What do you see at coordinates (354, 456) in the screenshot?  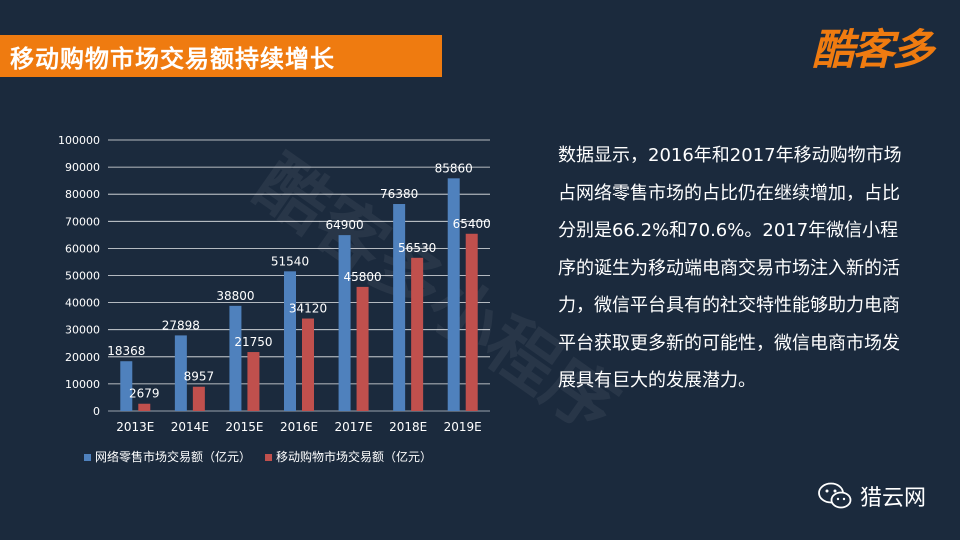 I see `legend-label: 移动购物市场交易额（亿元）` at bounding box center [354, 456].